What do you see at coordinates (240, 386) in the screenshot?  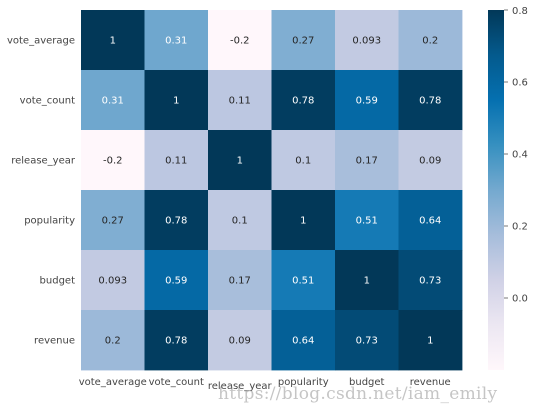 I see `column-label: release_year` at bounding box center [240, 386].